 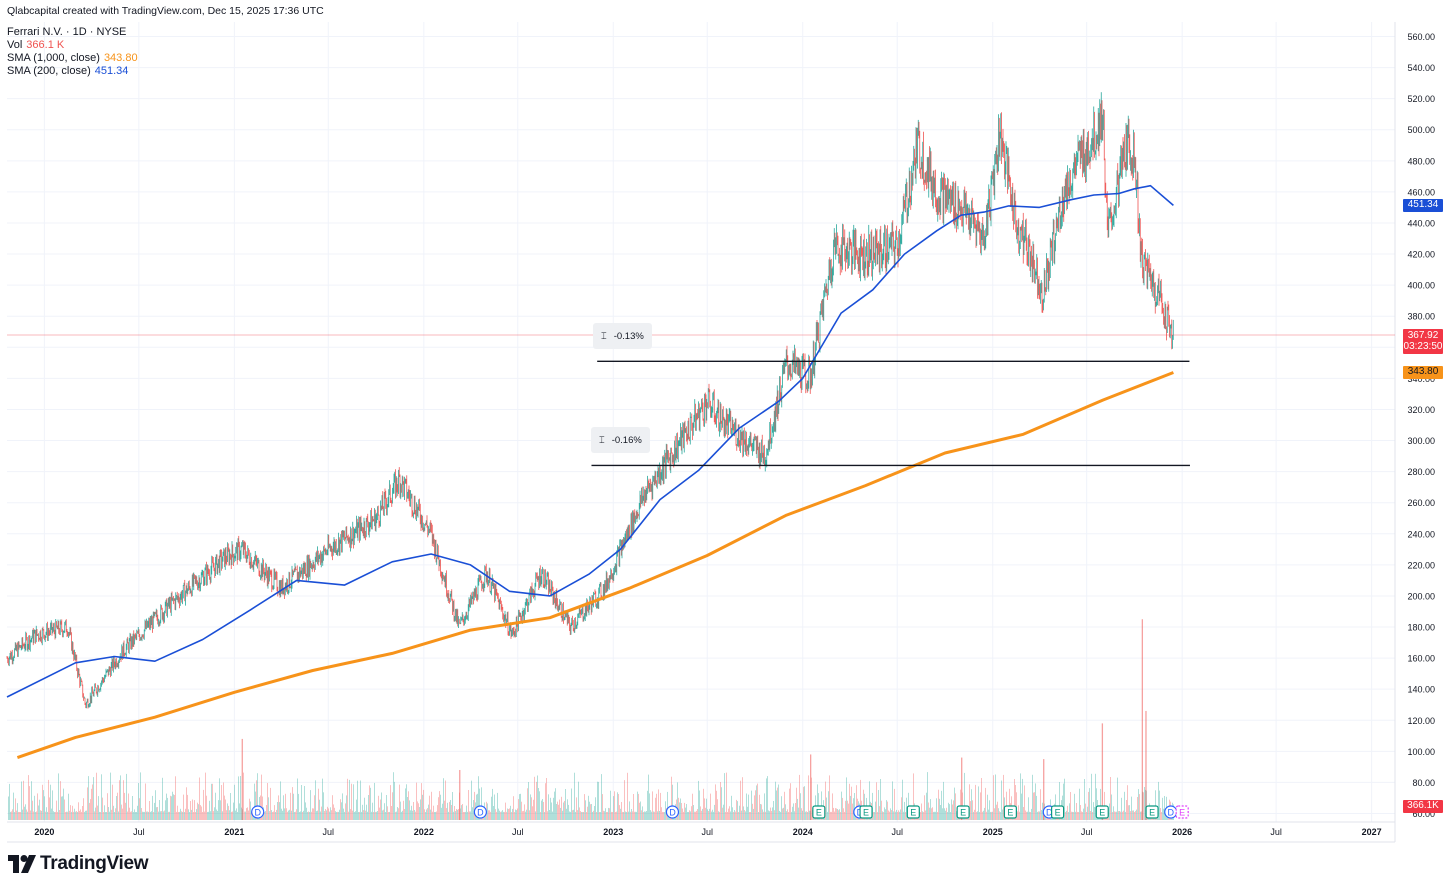 I want to click on volume-spike, so click(x=1044, y=789).